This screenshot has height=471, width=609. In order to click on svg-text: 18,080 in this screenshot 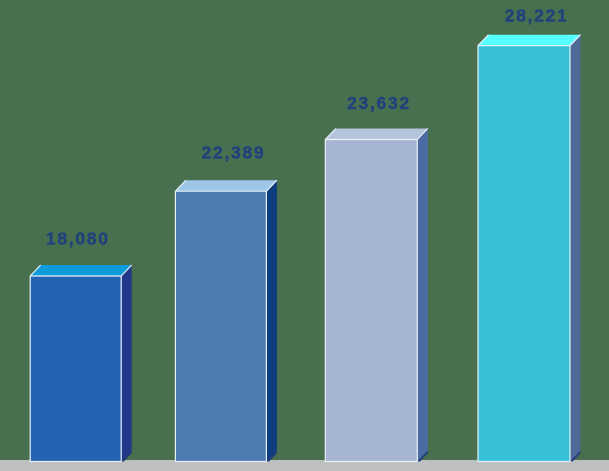, I will do `click(78, 238)`.